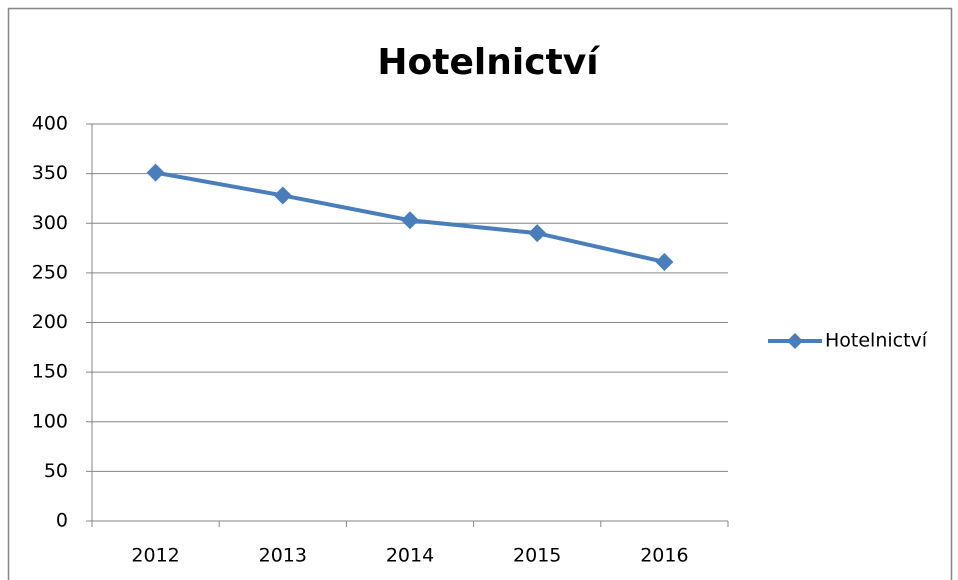 The image size is (958, 580). I want to click on chart-title: Hotelnictví, so click(488, 62).